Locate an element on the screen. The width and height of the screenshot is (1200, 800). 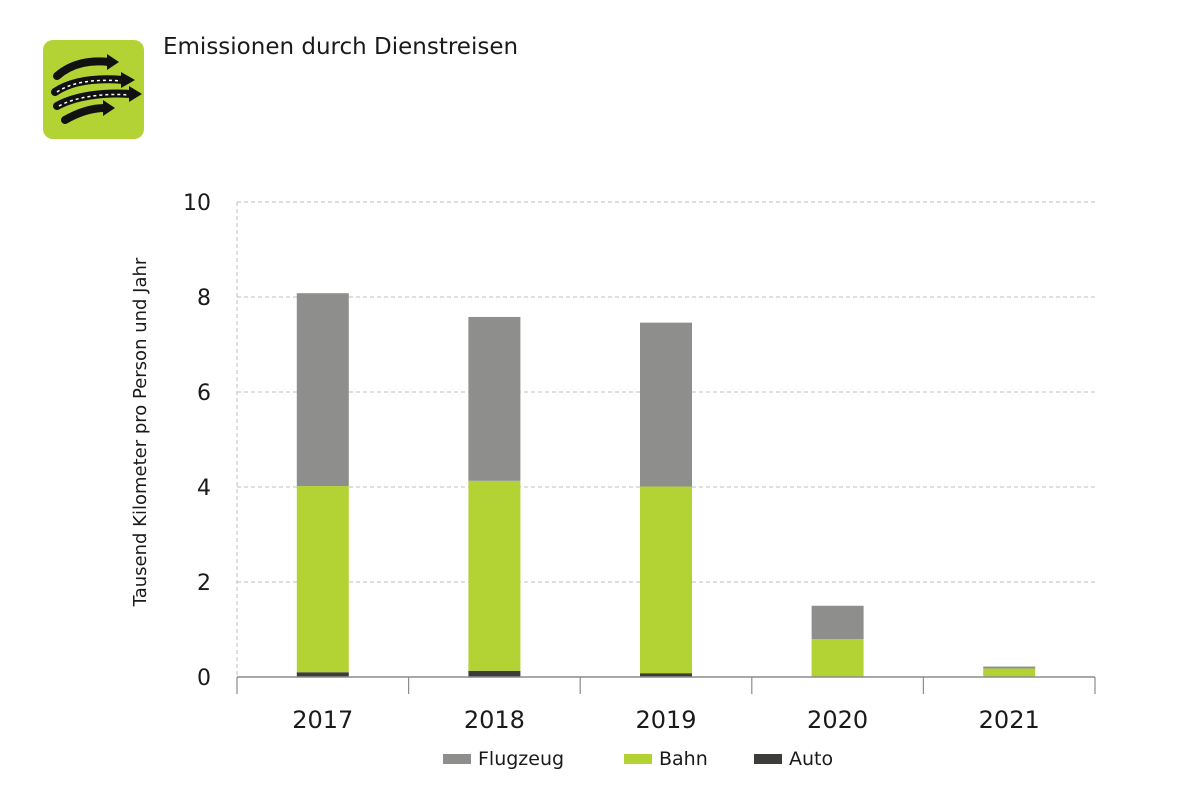
y-tick-label: 0 is located at coordinates (204, 678).